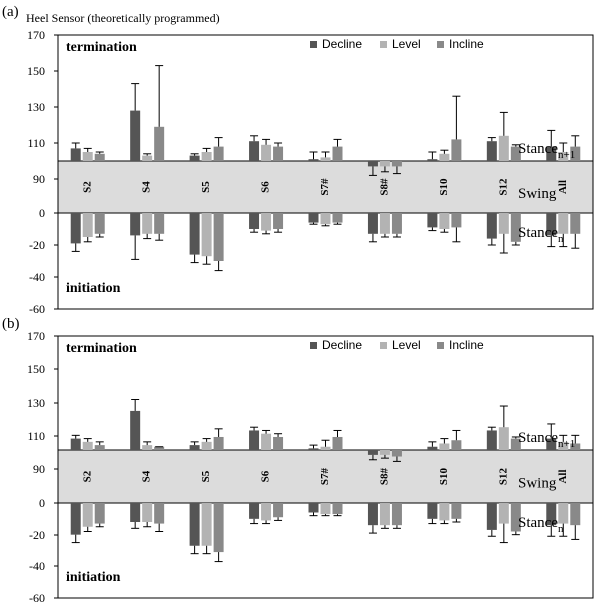 Image resolution: width=600 pixels, height=612 pixels. I want to click on category-label: S10, so click(444, 476).